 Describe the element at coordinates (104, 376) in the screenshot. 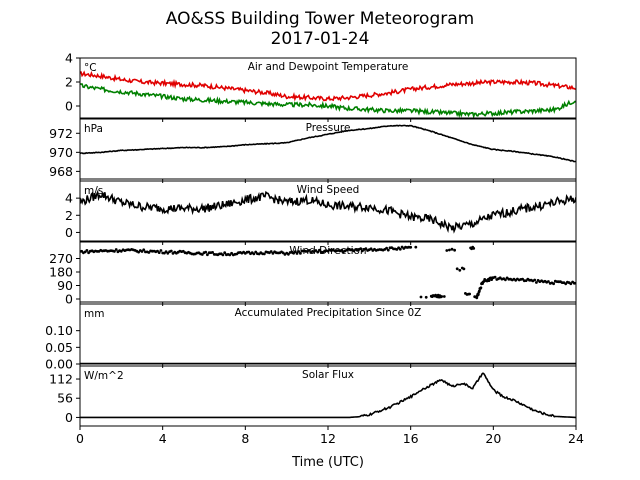

I see `panel-unit: W/m^2` at that location.